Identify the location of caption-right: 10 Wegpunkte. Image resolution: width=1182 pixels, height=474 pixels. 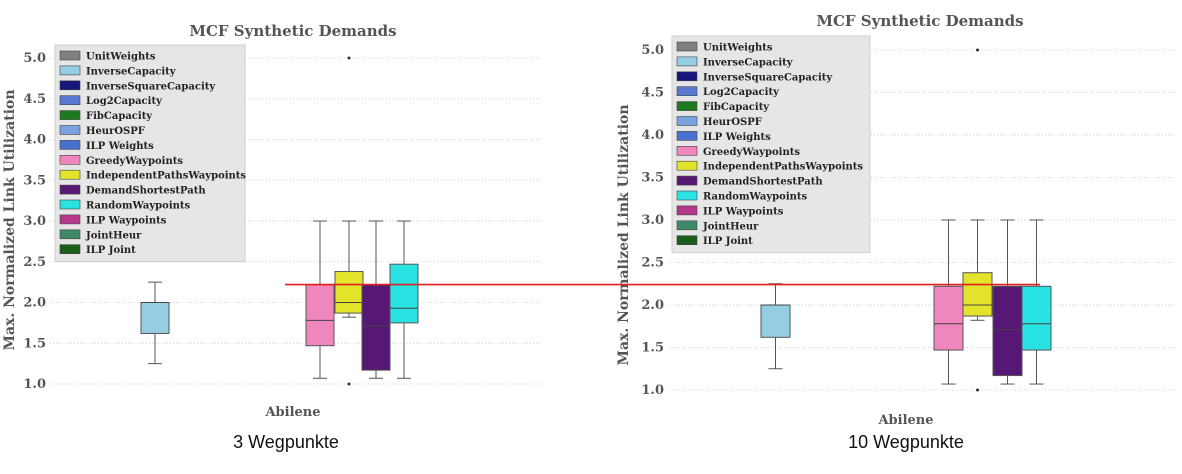
(906, 442).